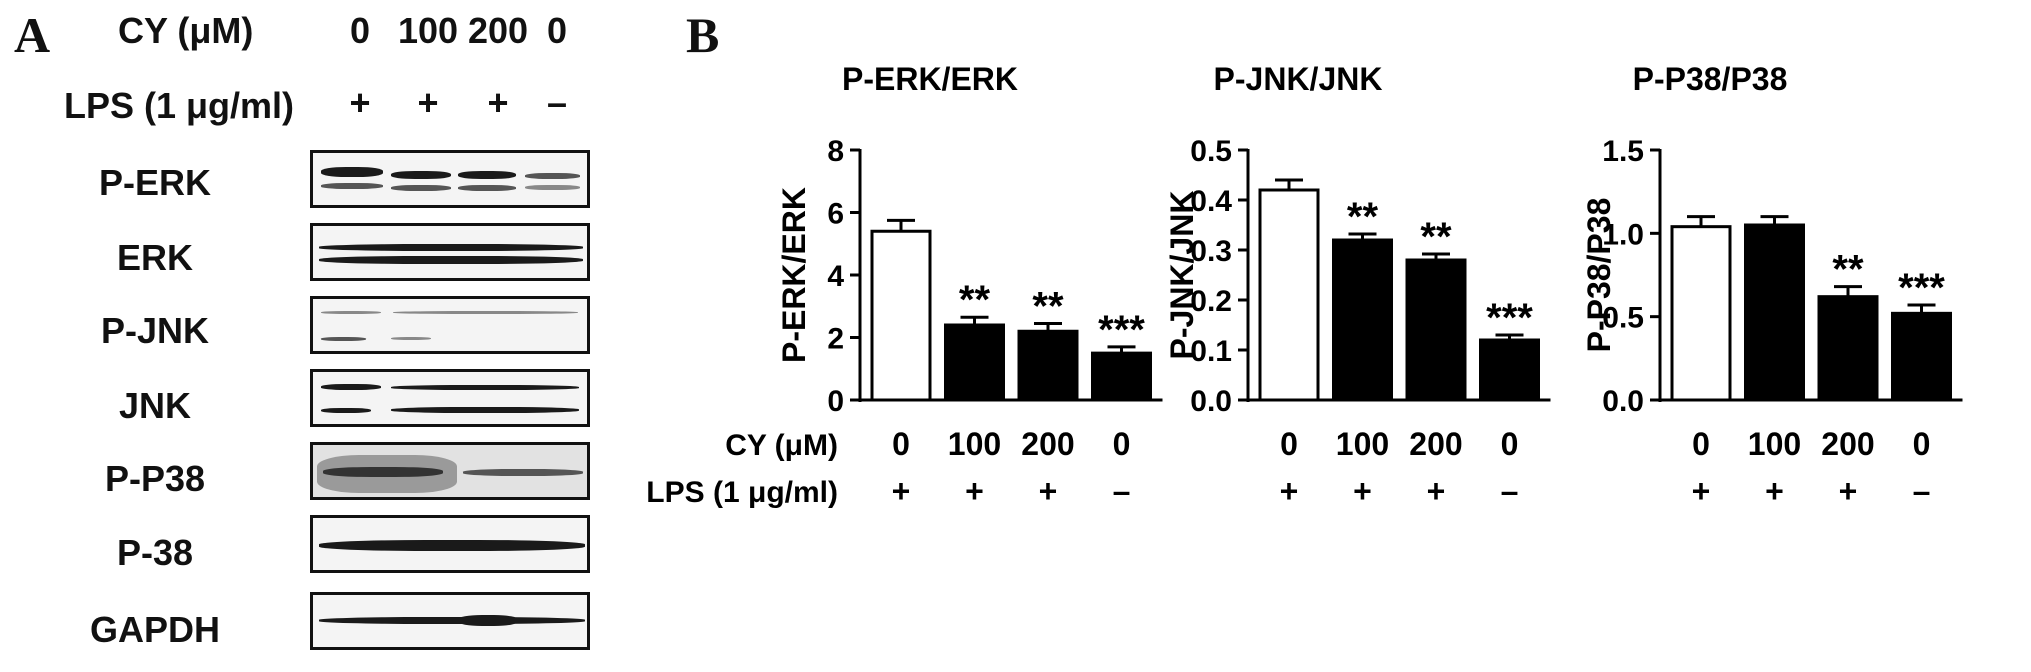 This screenshot has height=672, width=2031. What do you see at coordinates (1623, 318) in the screenshot?
I see `y-tick-label-p-p38-p38: 0.5` at bounding box center [1623, 318].